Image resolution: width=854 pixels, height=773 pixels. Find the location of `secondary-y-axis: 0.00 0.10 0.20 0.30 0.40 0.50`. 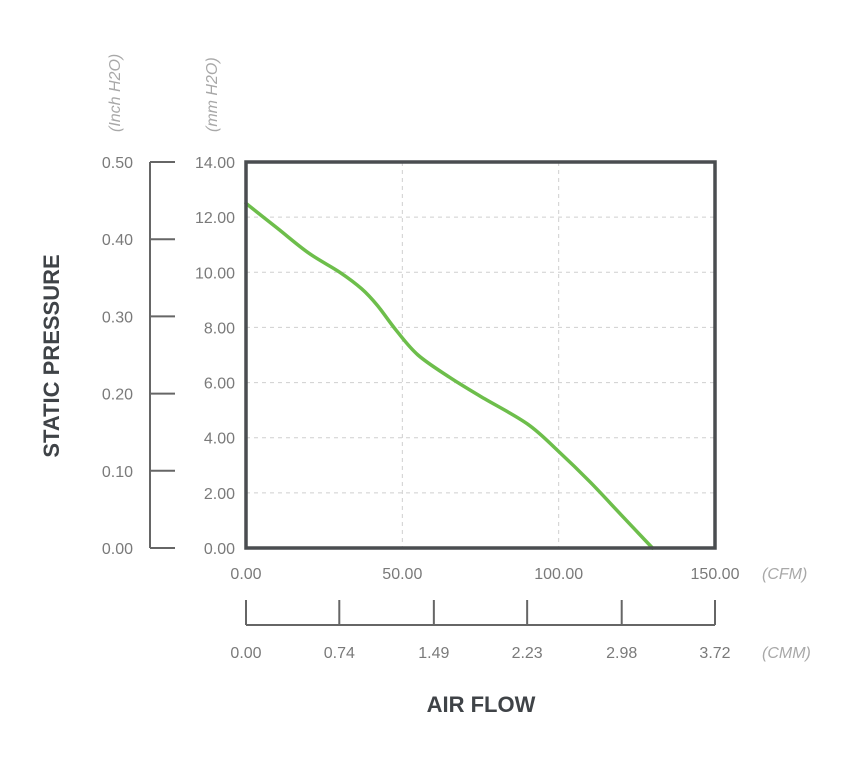

secondary-y-axis: 0.00 0.10 0.20 0.30 0.40 0.50 is located at coordinates (138, 356).